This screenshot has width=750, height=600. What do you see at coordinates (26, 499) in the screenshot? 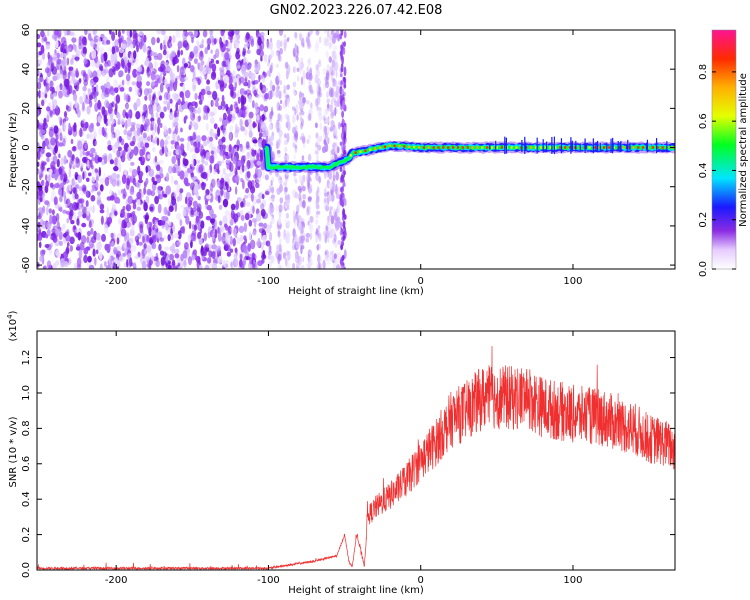
I see `snr-ytick-label: 0.4` at bounding box center [26, 499].